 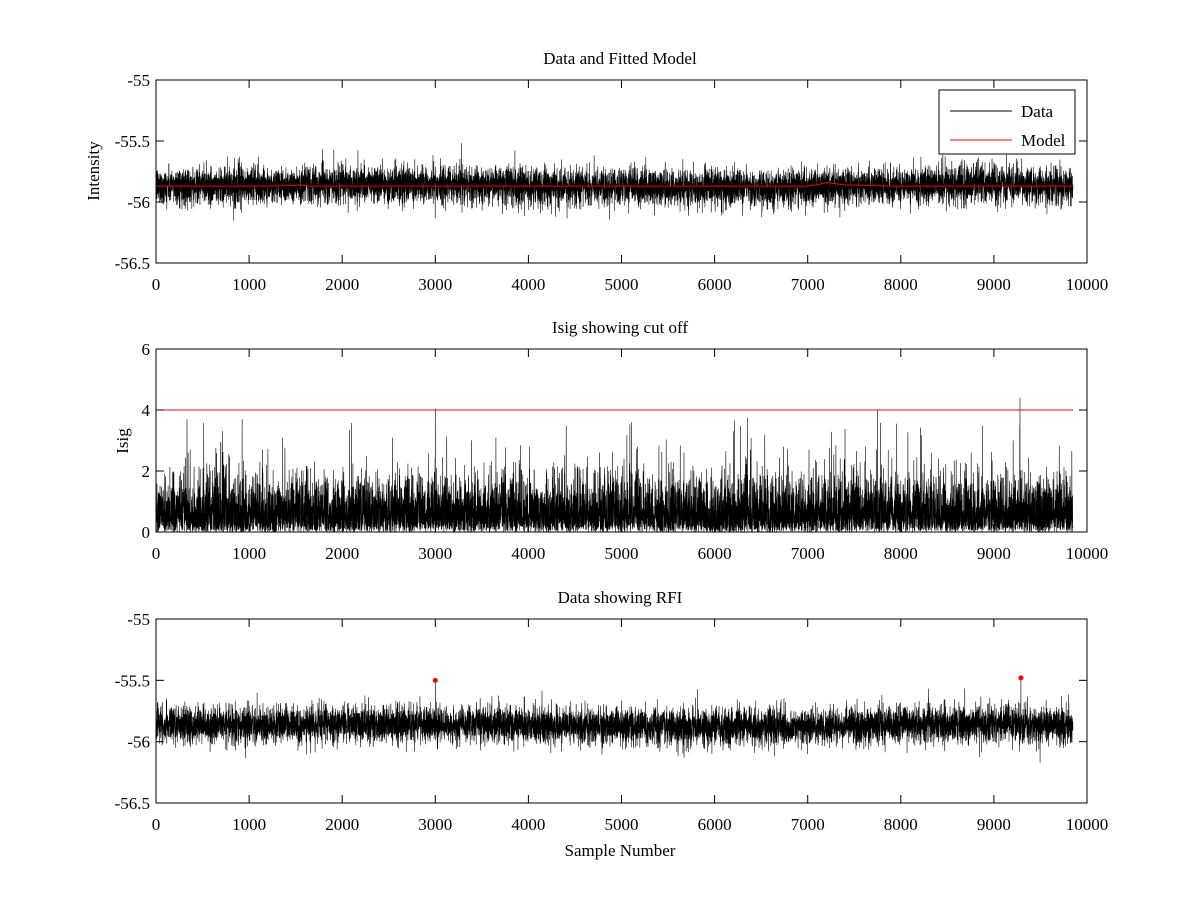 I want to click on subplot-title: Isig showing cut off, so click(x=620, y=327).